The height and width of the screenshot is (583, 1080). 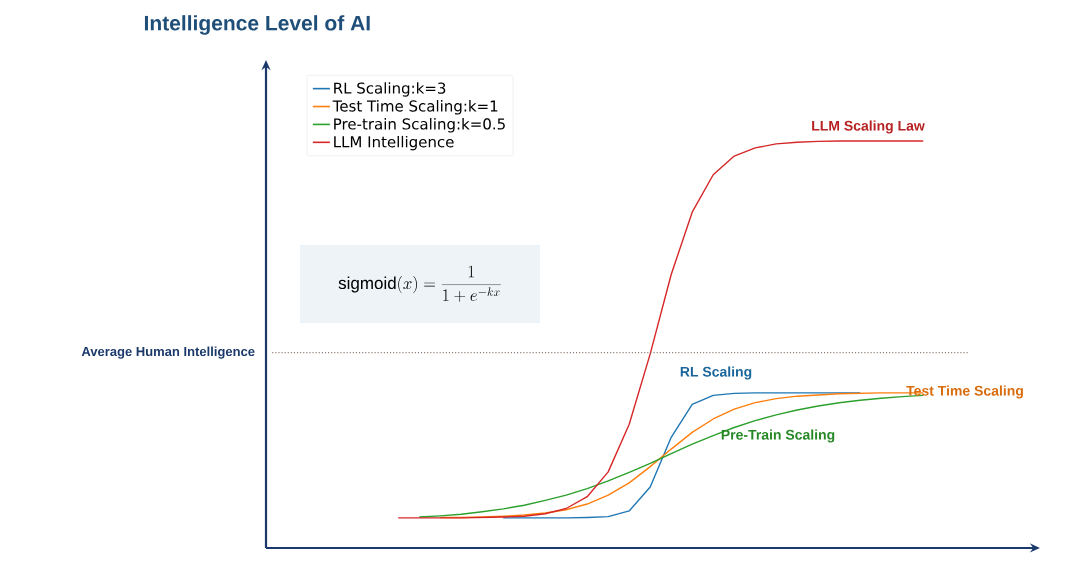 What do you see at coordinates (716, 373) in the screenshot?
I see `annotation: RL Scaling` at bounding box center [716, 373].